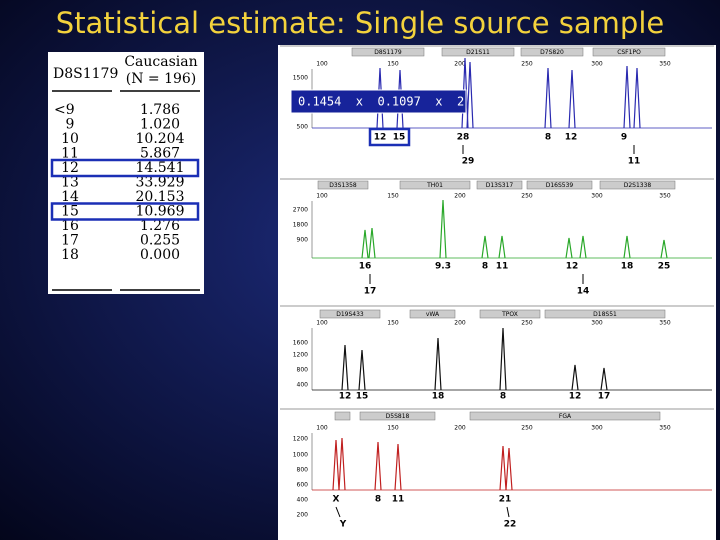  What do you see at coordinates (443, 267) in the screenshot?
I see `allele-label: 9.3` at bounding box center [443, 267].